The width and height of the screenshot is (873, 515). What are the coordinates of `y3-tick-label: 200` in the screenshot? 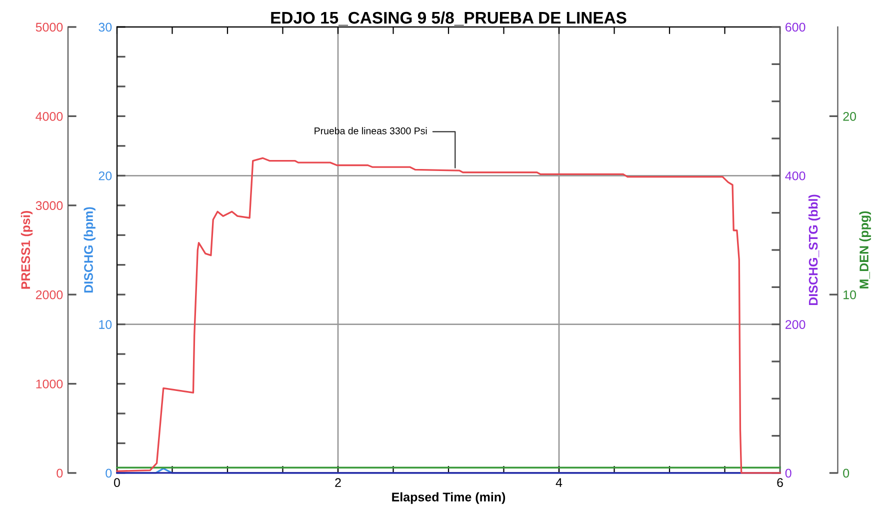 It's located at (796, 324).